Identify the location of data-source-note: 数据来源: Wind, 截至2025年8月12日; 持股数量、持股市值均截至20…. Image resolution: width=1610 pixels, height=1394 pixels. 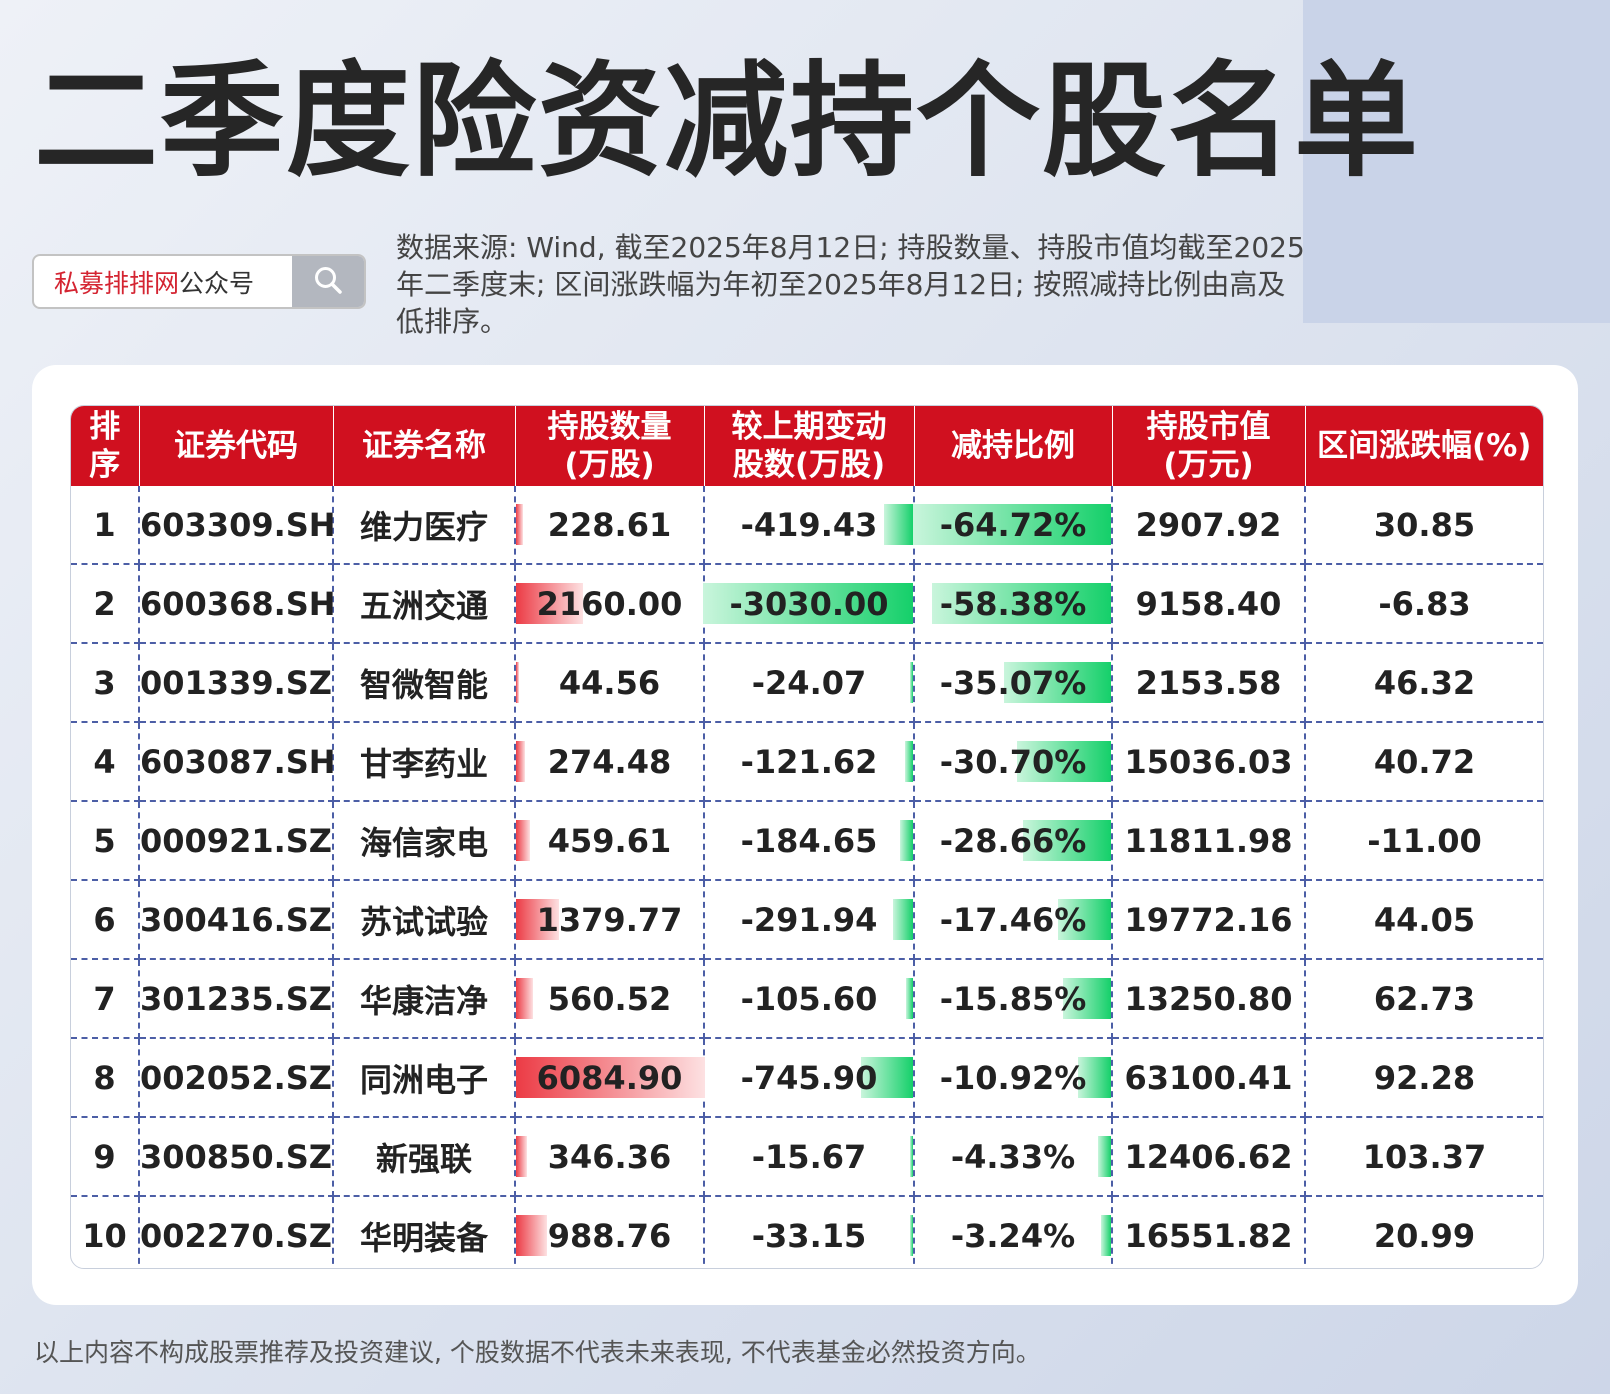
(850, 284).